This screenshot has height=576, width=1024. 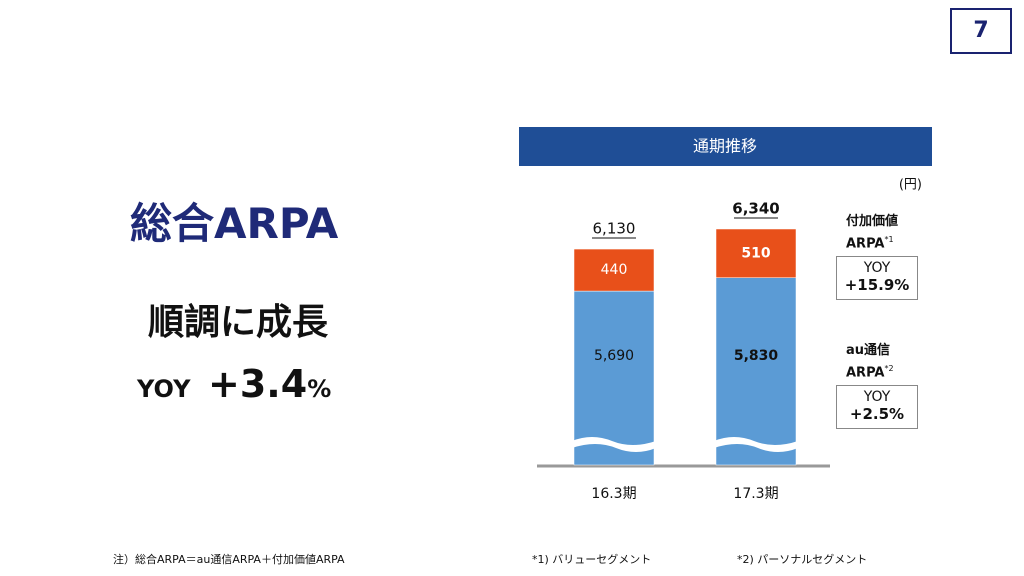 I want to click on value-label: 440, so click(x=614, y=270).